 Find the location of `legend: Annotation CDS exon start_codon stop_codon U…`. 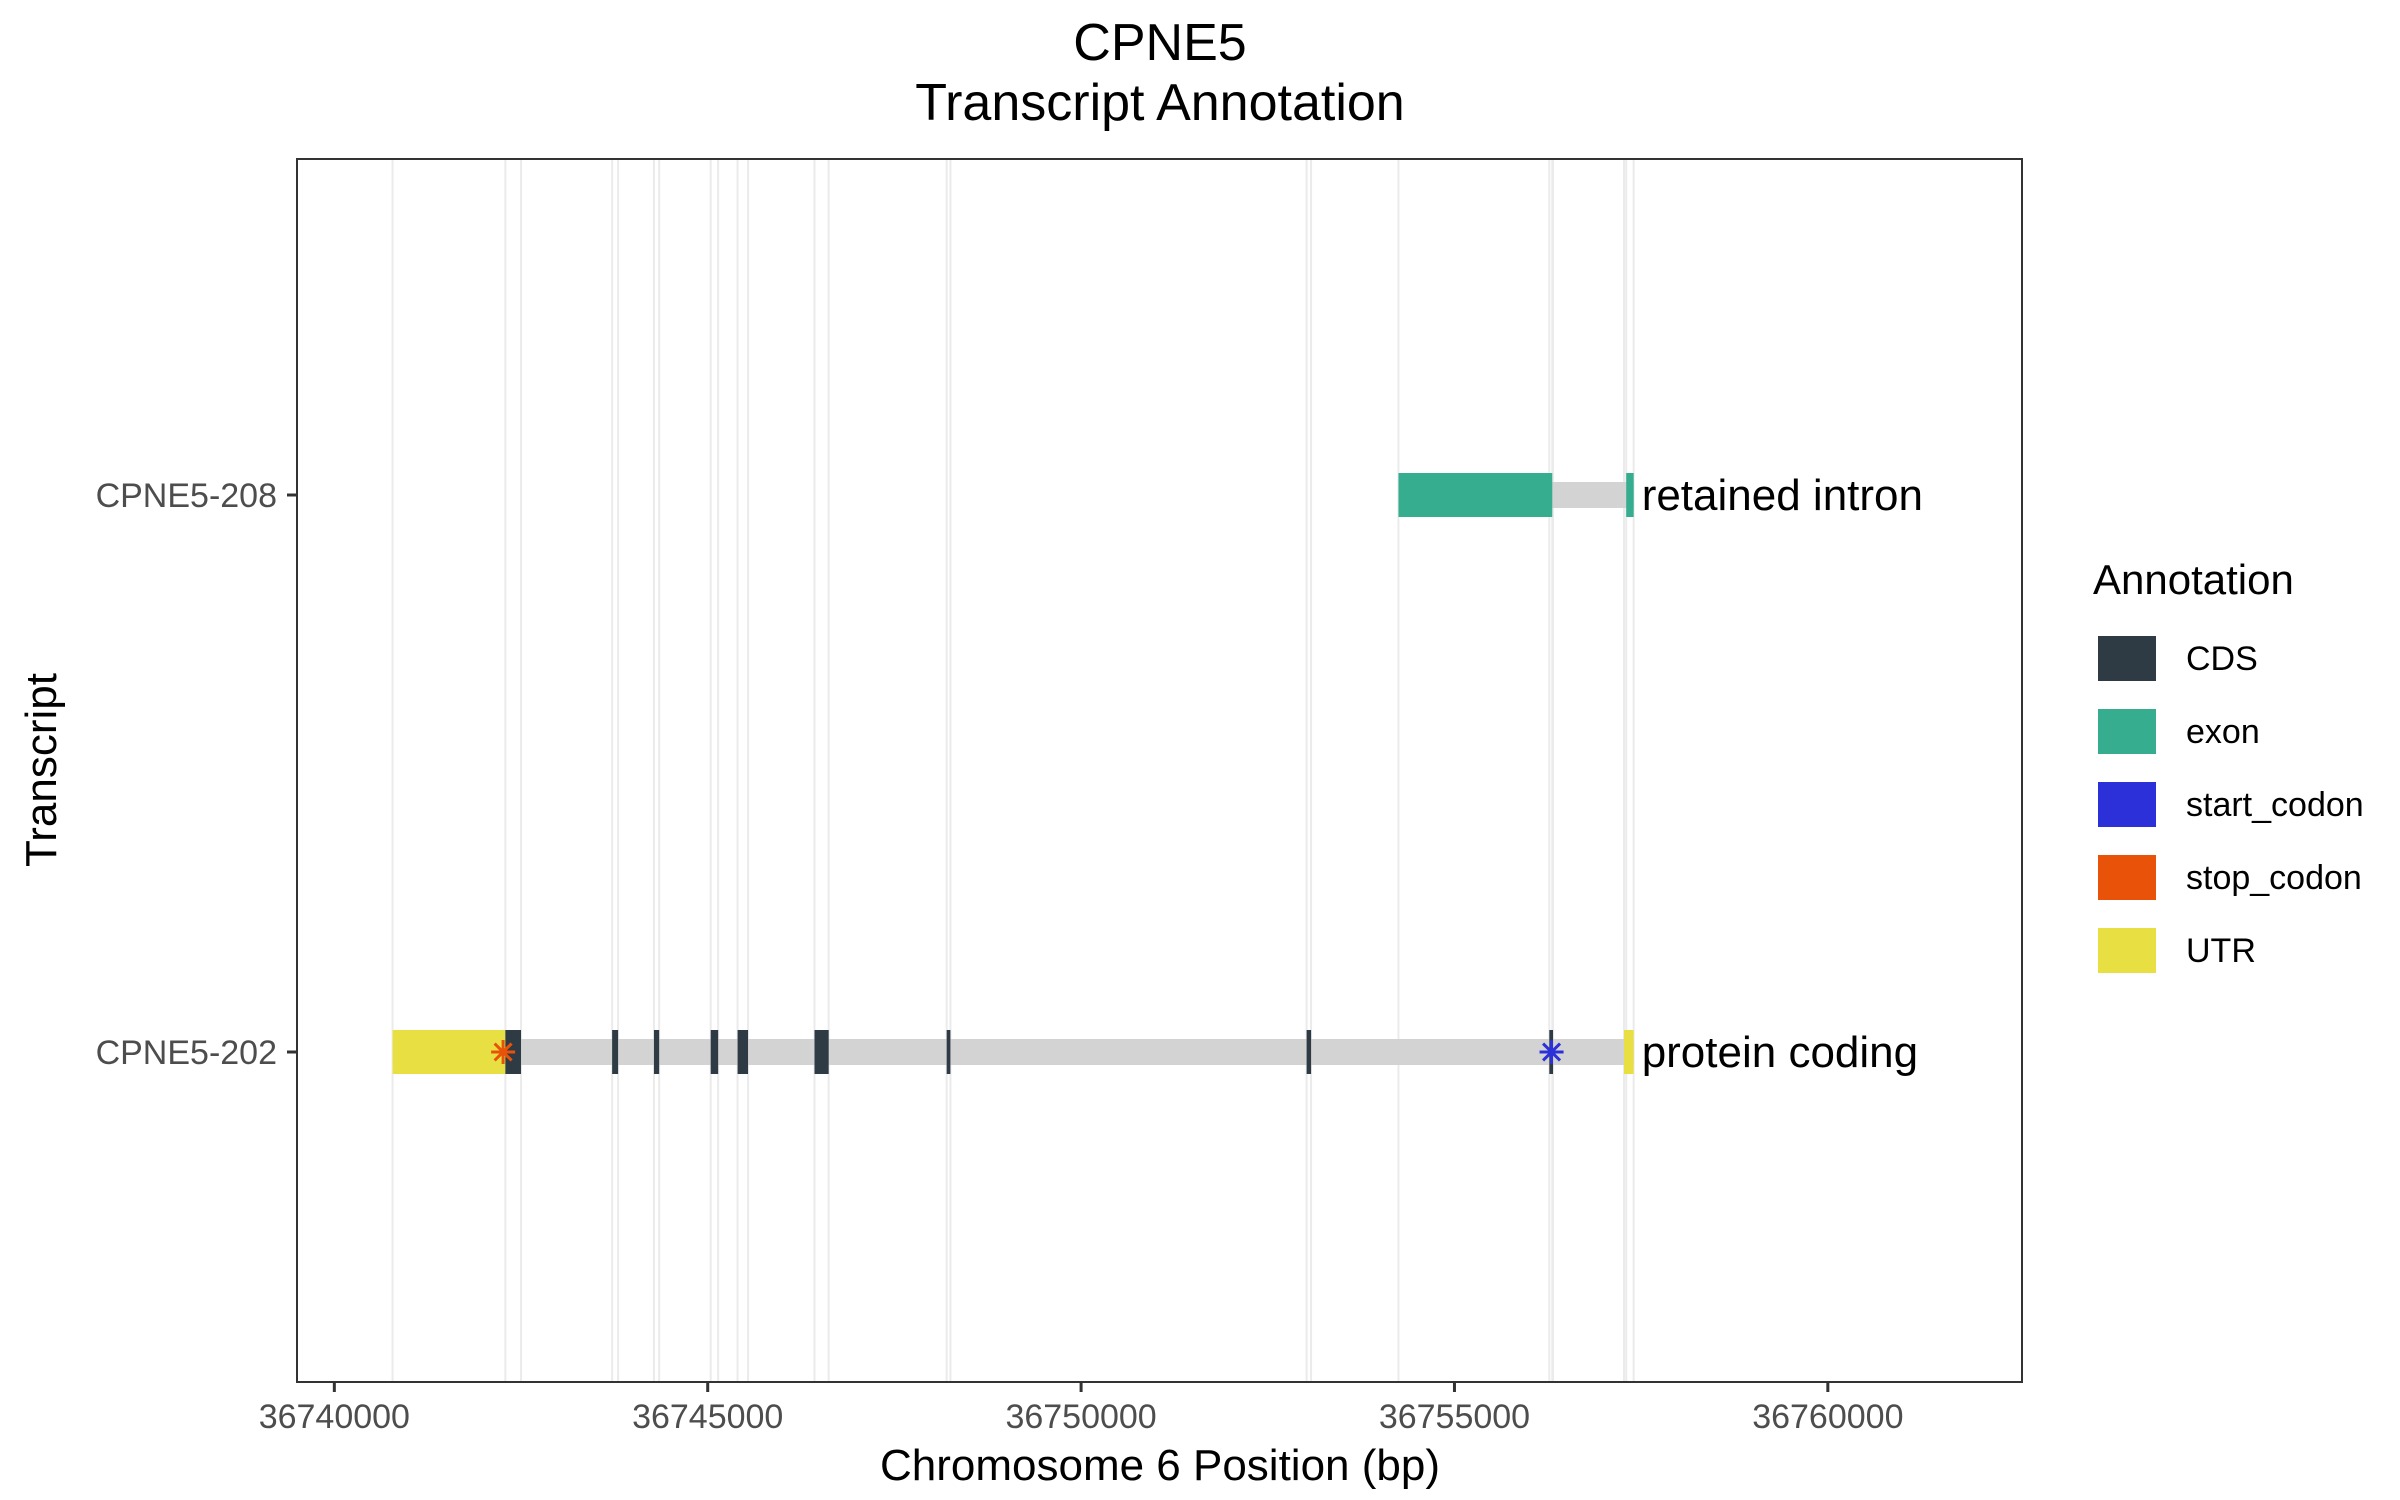

legend: Annotation CDS exon start_codon stop_codon U… is located at coordinates (2228, 764).